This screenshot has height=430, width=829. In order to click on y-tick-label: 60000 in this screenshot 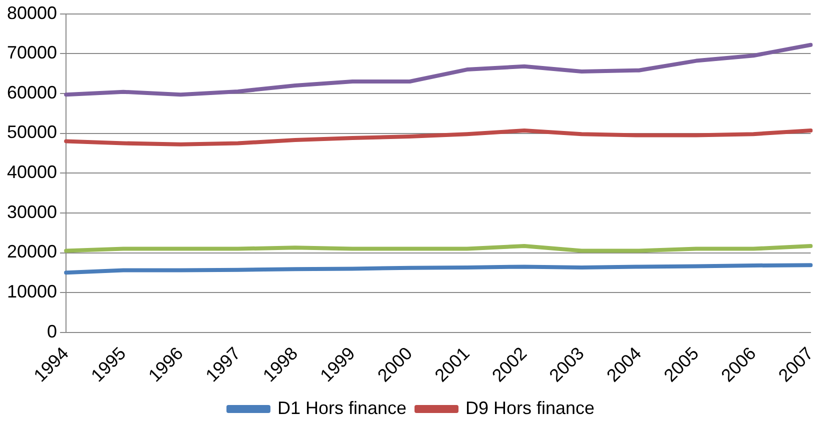, I will do `click(32, 92)`.